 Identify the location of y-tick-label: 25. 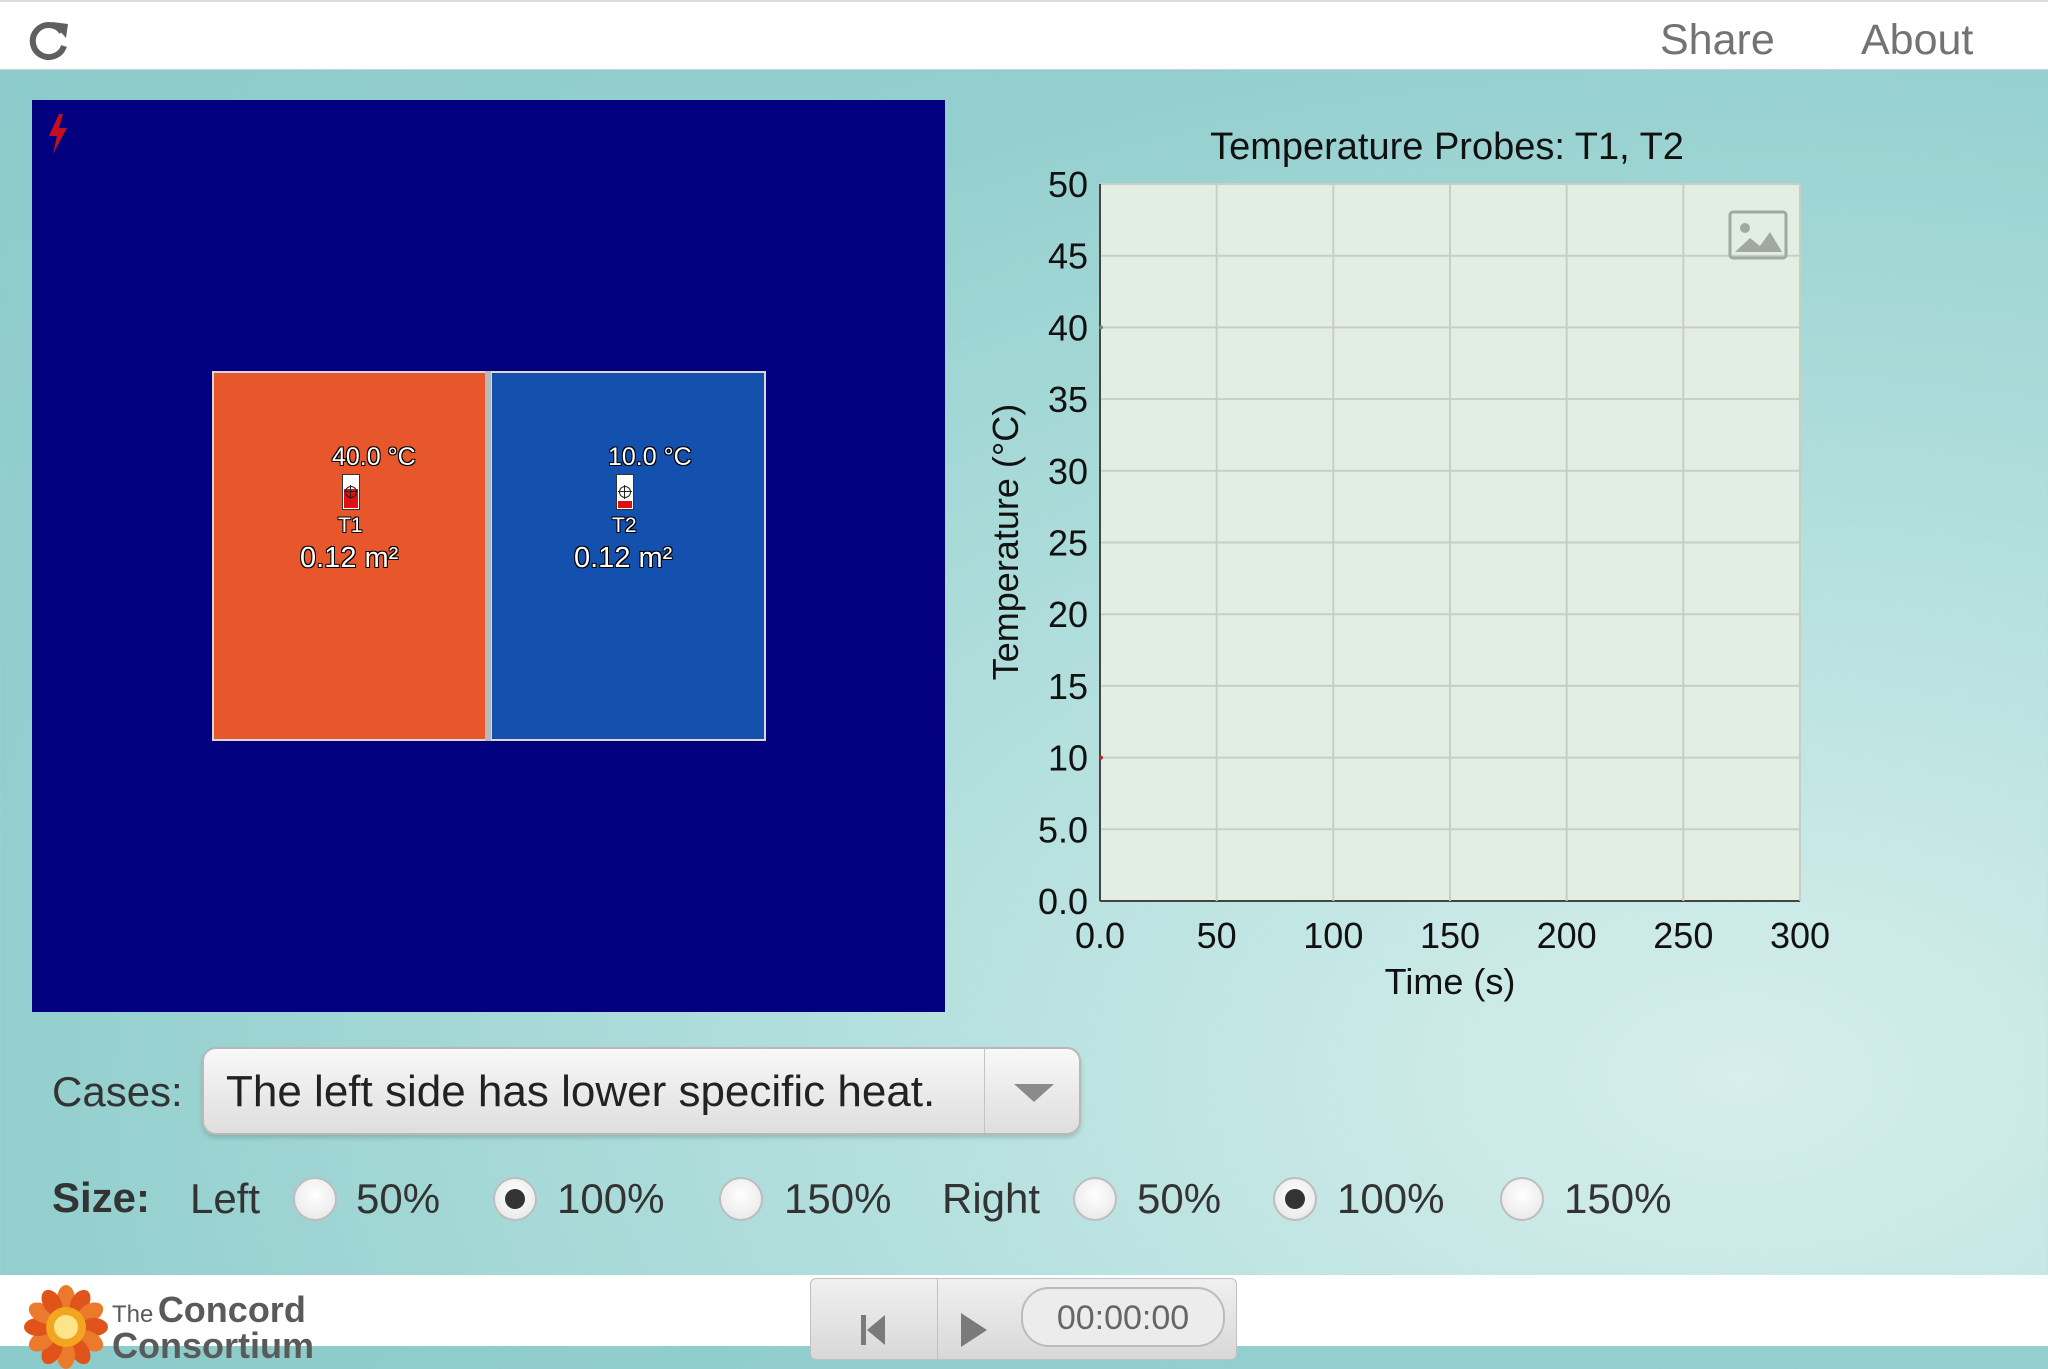
(1068, 543).